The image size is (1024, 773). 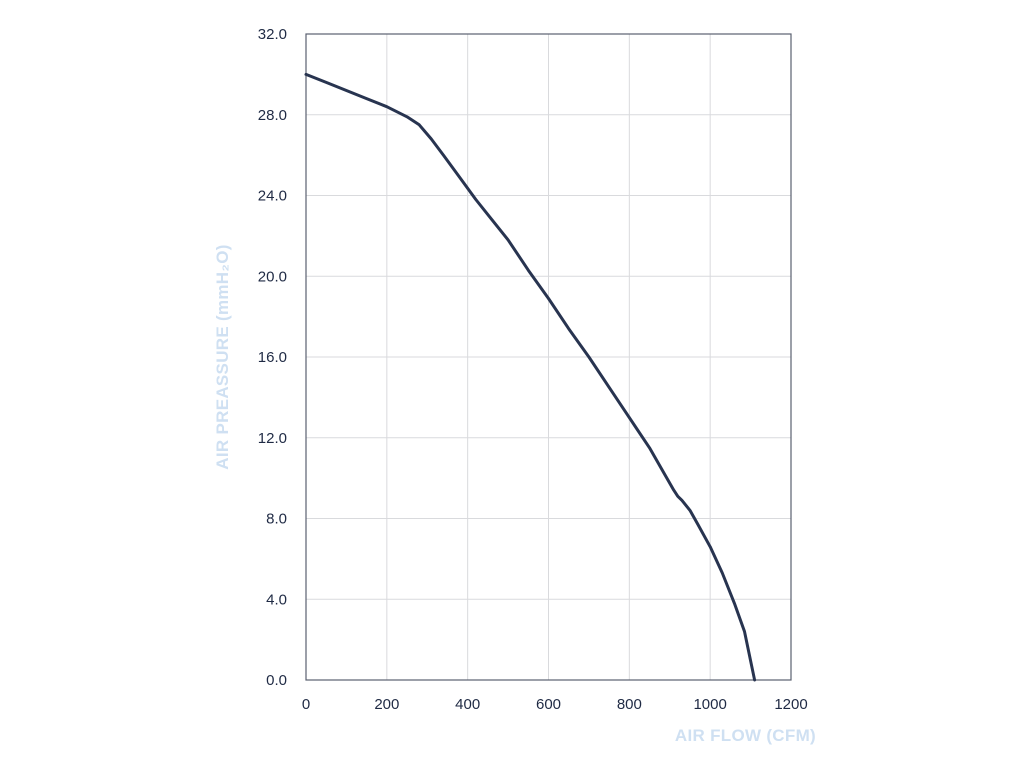 I want to click on x-axis-ticks: 0 200 400 600 800 1000 1200, so click(x=555, y=704).